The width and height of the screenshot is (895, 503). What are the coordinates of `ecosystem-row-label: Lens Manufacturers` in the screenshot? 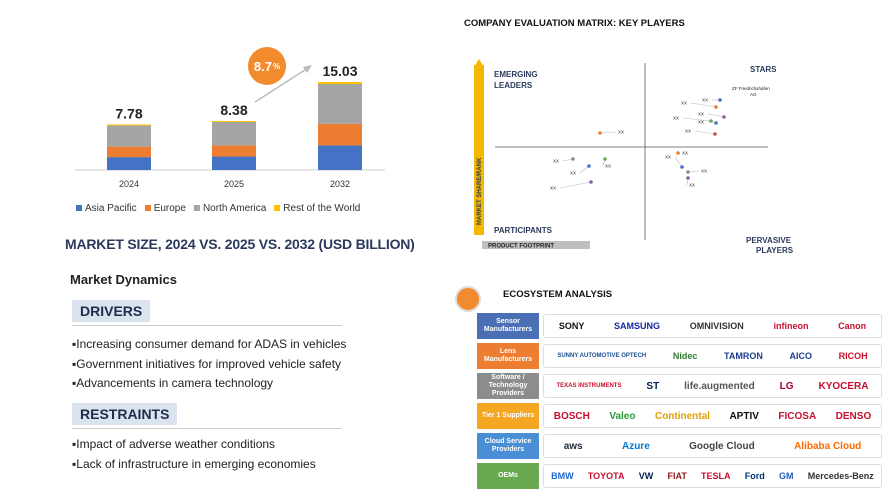 It's located at (508, 356).